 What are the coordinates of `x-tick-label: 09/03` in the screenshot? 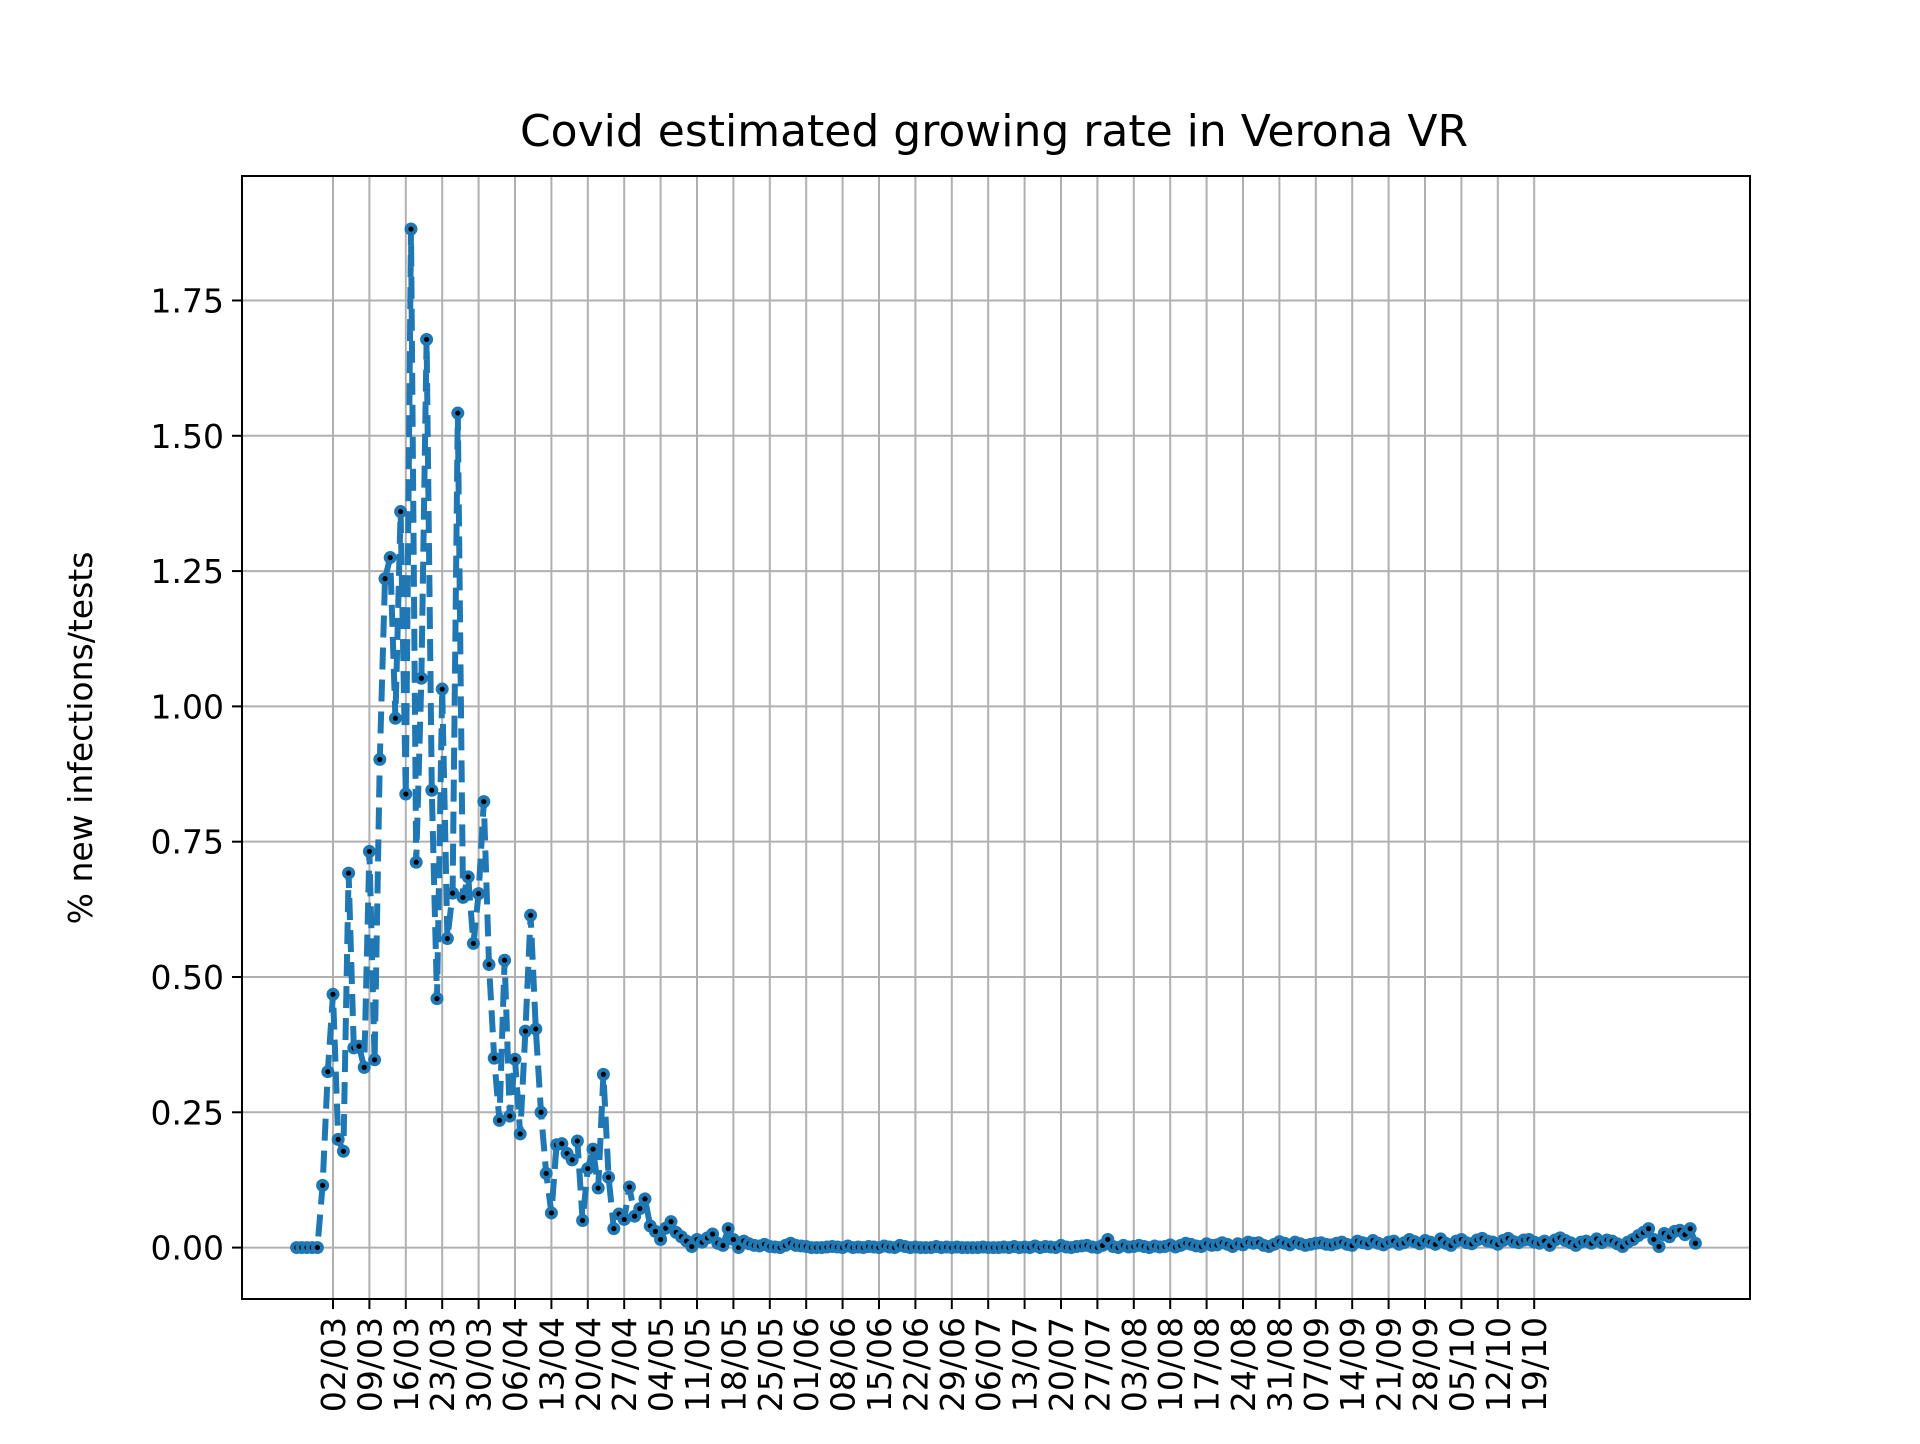 It's located at (369, 1364).